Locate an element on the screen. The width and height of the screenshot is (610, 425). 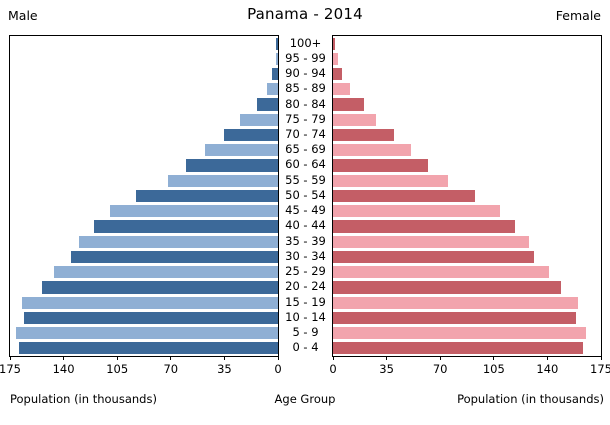
age-group-label: 80 - 84 is located at coordinates (305, 103).